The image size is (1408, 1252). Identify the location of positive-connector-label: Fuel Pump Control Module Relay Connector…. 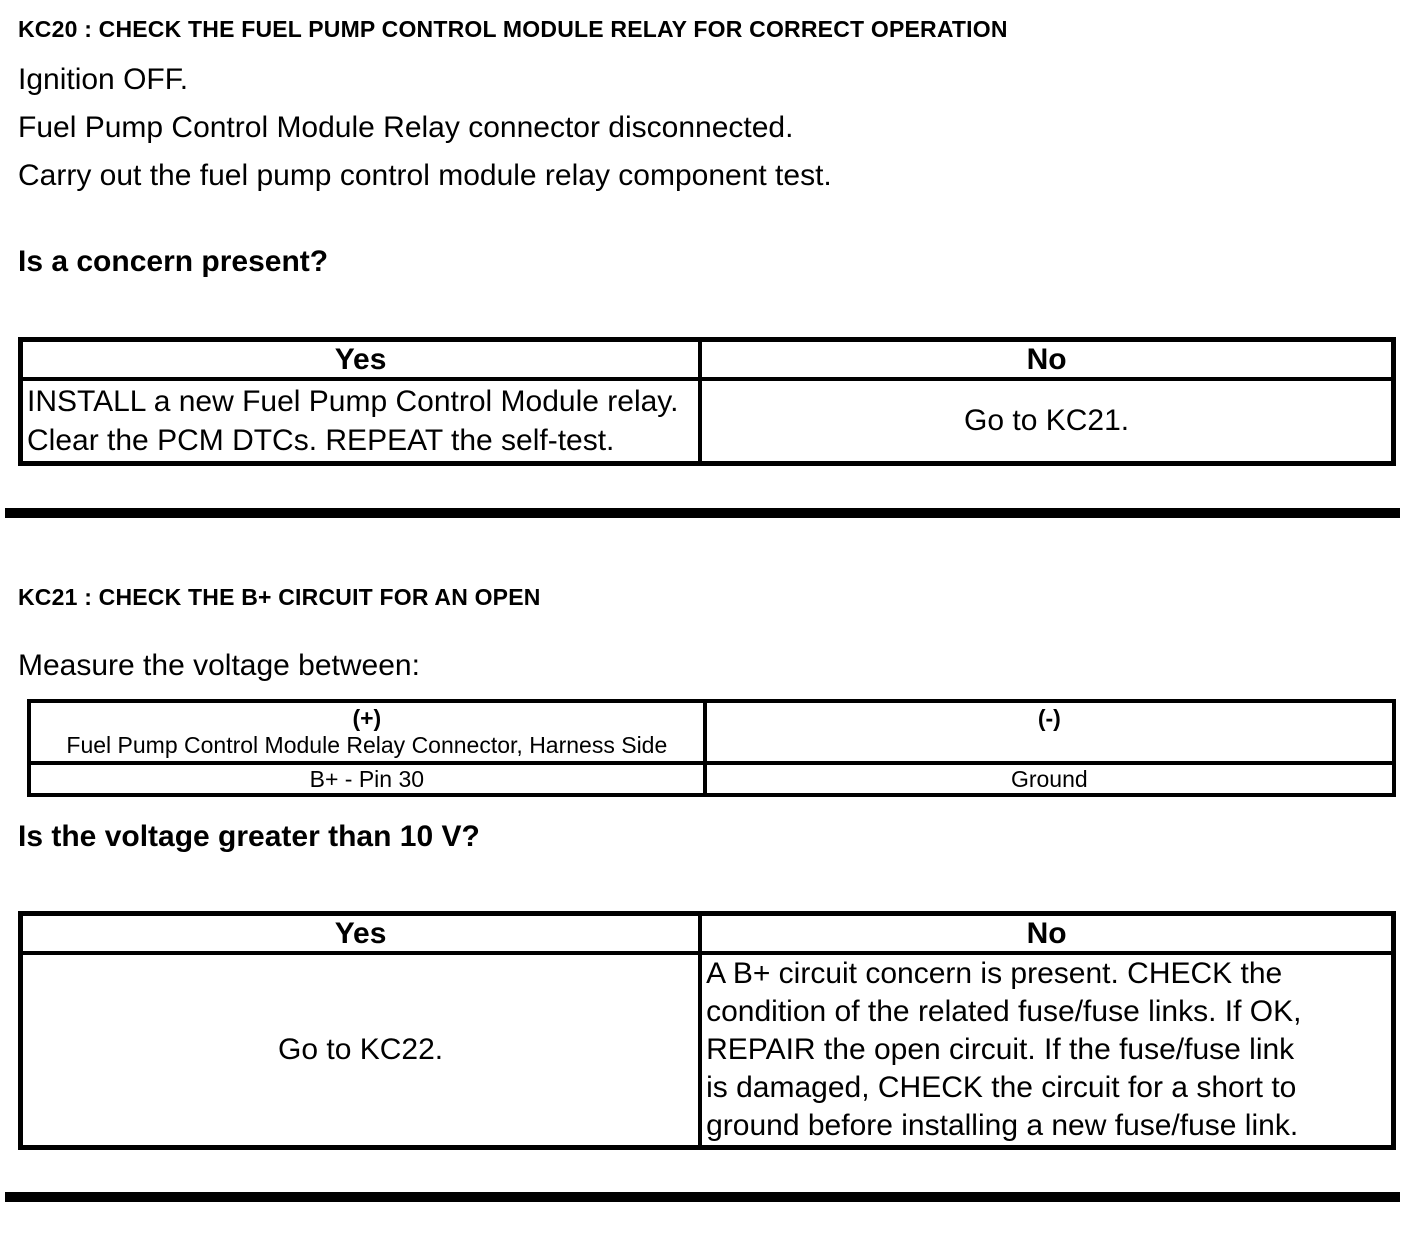
(367, 745).